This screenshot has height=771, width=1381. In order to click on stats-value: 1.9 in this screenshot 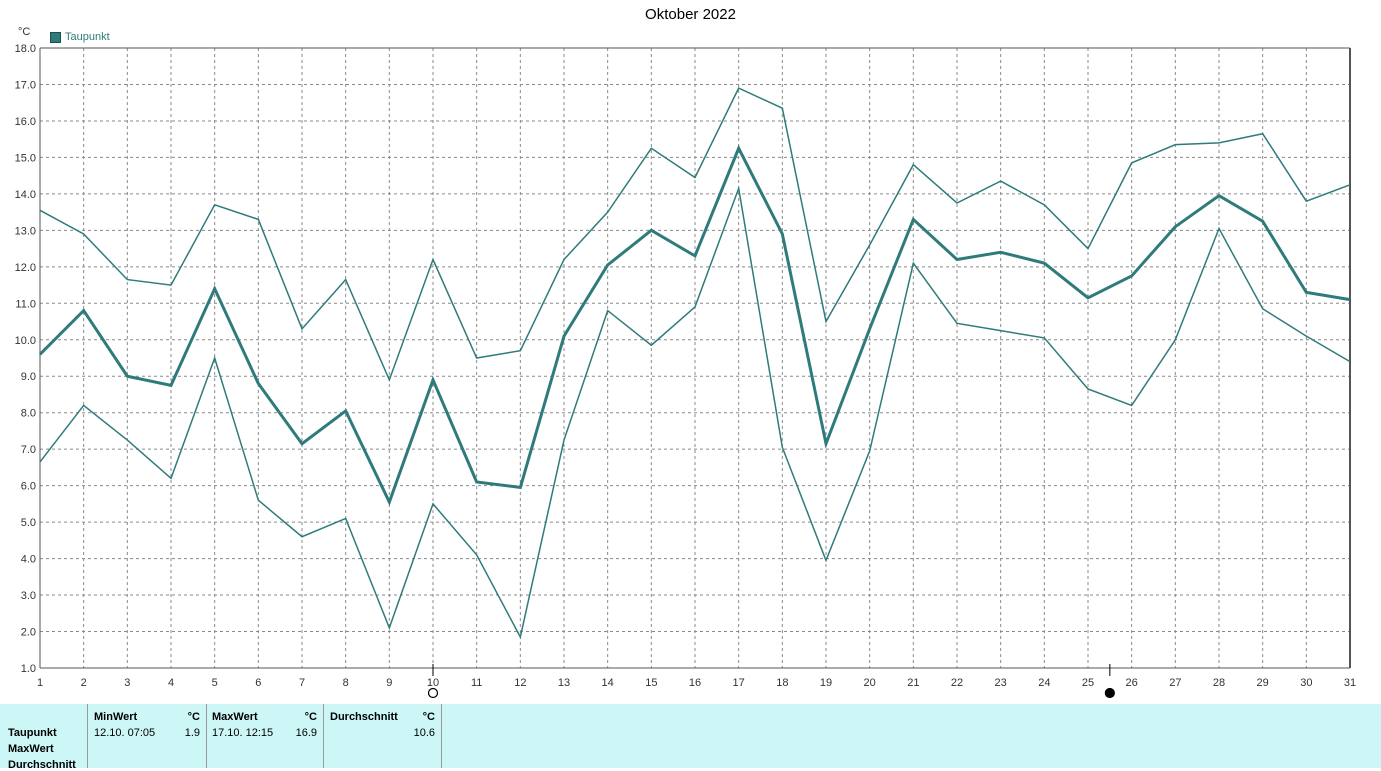, I will do `click(192, 733)`.